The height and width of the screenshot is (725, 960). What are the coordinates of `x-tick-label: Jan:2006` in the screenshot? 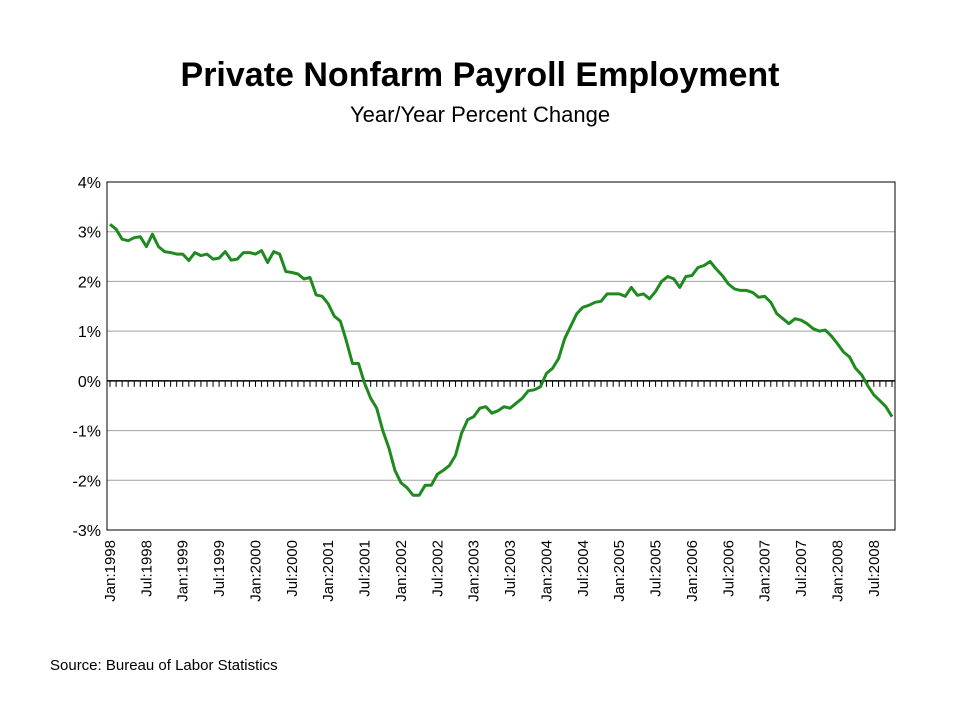 It's located at (692, 571).